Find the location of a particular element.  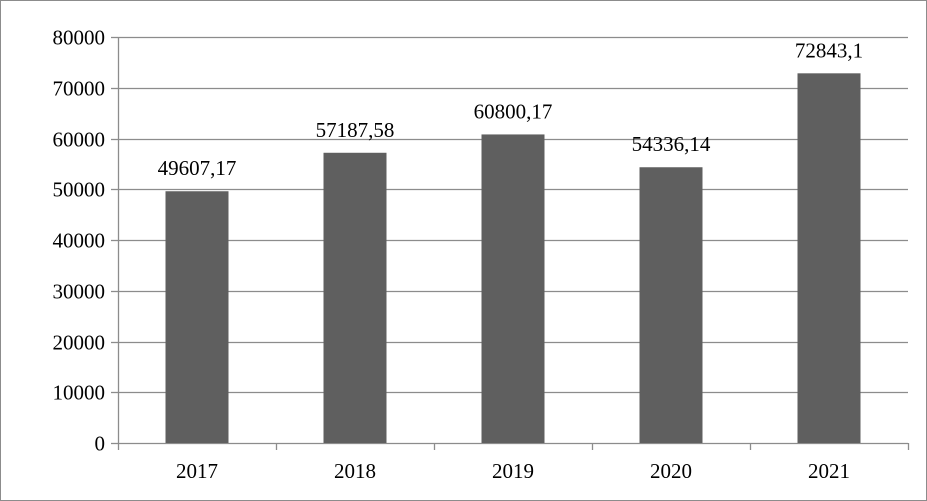

data-label: 49607,17 is located at coordinates (197, 168).